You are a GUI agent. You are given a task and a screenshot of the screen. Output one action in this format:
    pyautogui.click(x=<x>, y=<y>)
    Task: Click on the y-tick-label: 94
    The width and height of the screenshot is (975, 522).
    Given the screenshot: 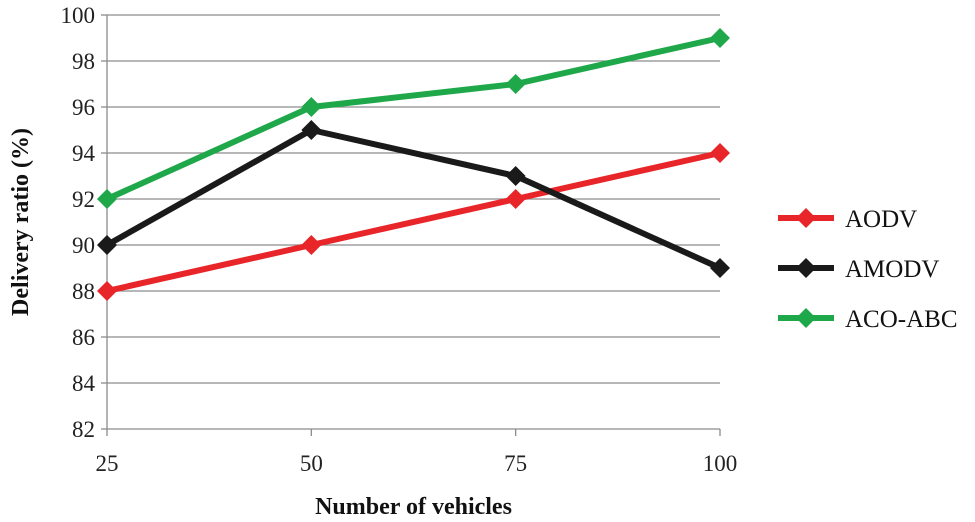 What is the action you would take?
    pyautogui.click(x=84, y=153)
    